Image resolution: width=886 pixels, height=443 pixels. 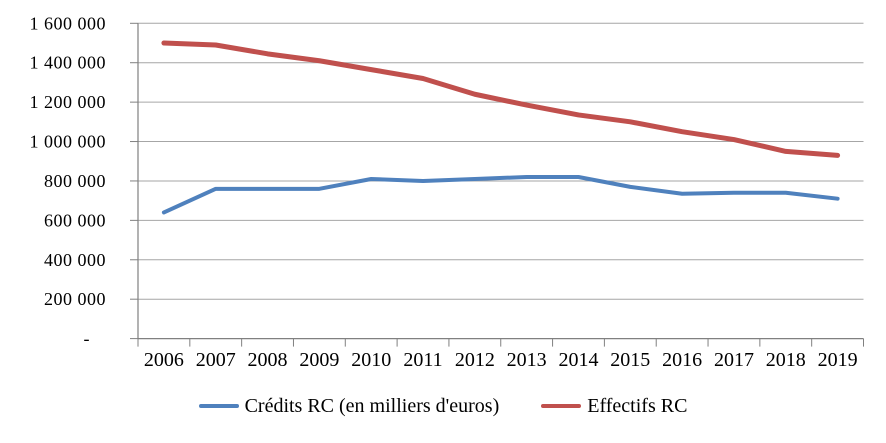 What do you see at coordinates (218, 406) in the screenshot?
I see `legend-line-sample-credits-rc` at bounding box center [218, 406].